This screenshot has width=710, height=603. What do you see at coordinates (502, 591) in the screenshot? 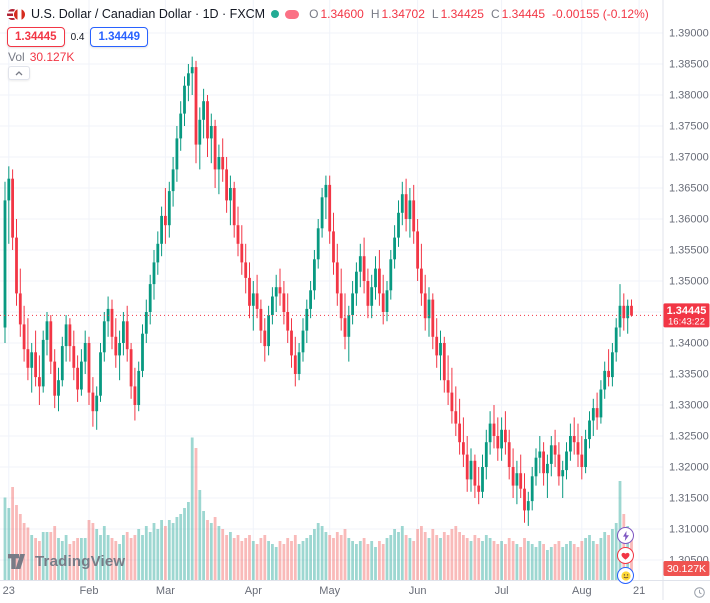
I see `svg-text: Jul` at bounding box center [502, 591].